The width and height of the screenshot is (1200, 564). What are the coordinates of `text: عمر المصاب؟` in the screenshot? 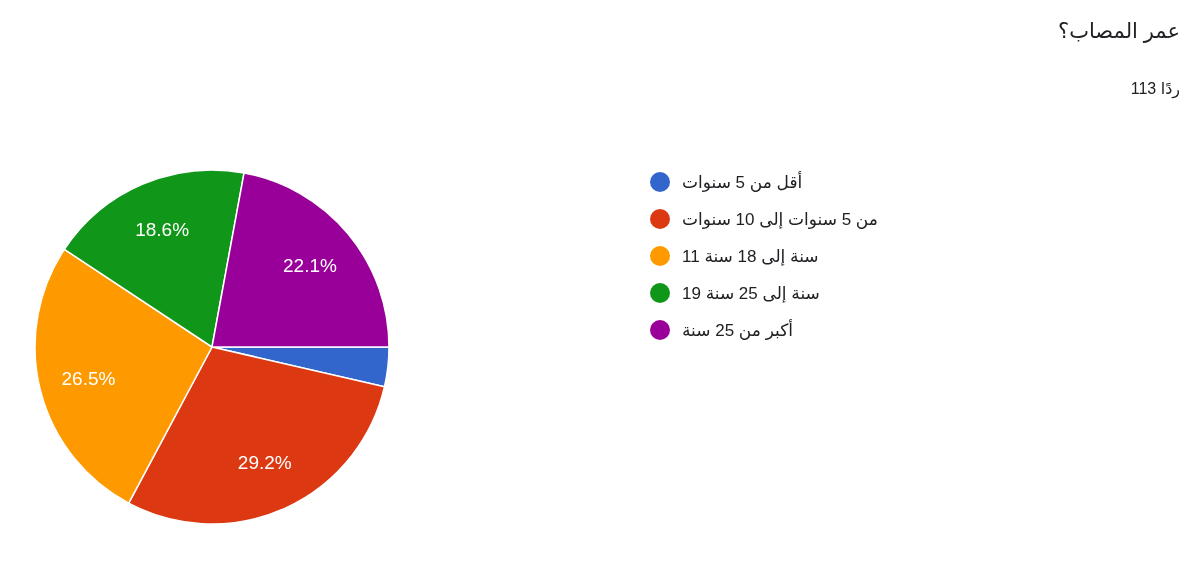 It's located at (1119, 31).